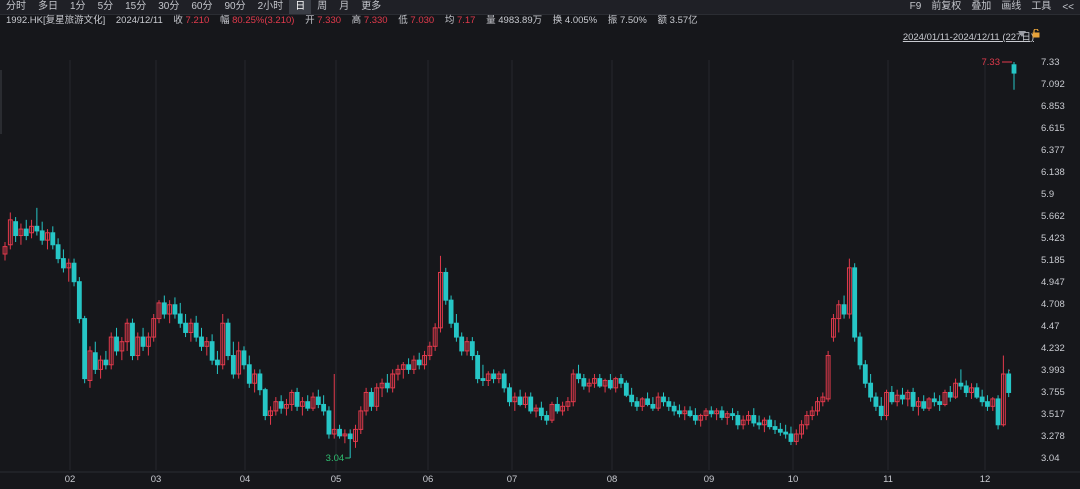 This screenshot has width=1080, height=489. Describe the element at coordinates (105, 6) in the screenshot. I see `period-tab: 5分` at that location.